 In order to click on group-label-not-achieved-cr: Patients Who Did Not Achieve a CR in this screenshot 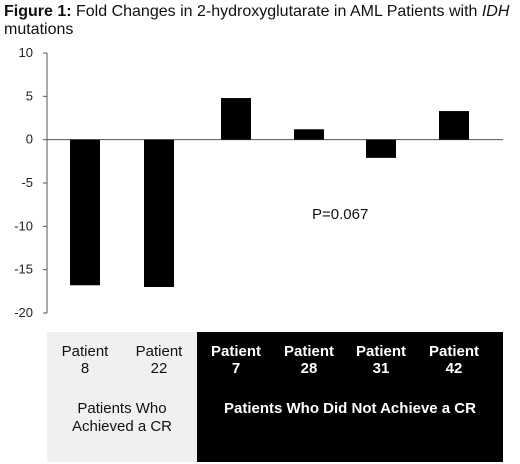, I will do `click(350, 409)`.